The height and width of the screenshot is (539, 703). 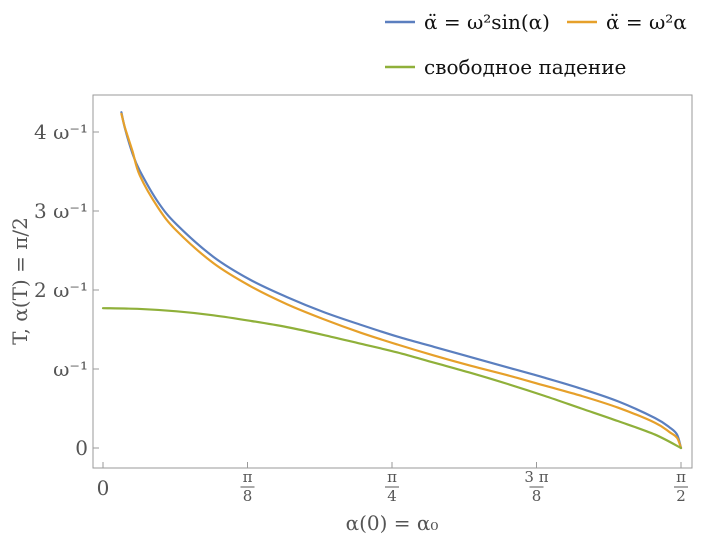 What do you see at coordinates (103, 488) in the screenshot?
I see `x-tick-label: 0` at bounding box center [103, 488].